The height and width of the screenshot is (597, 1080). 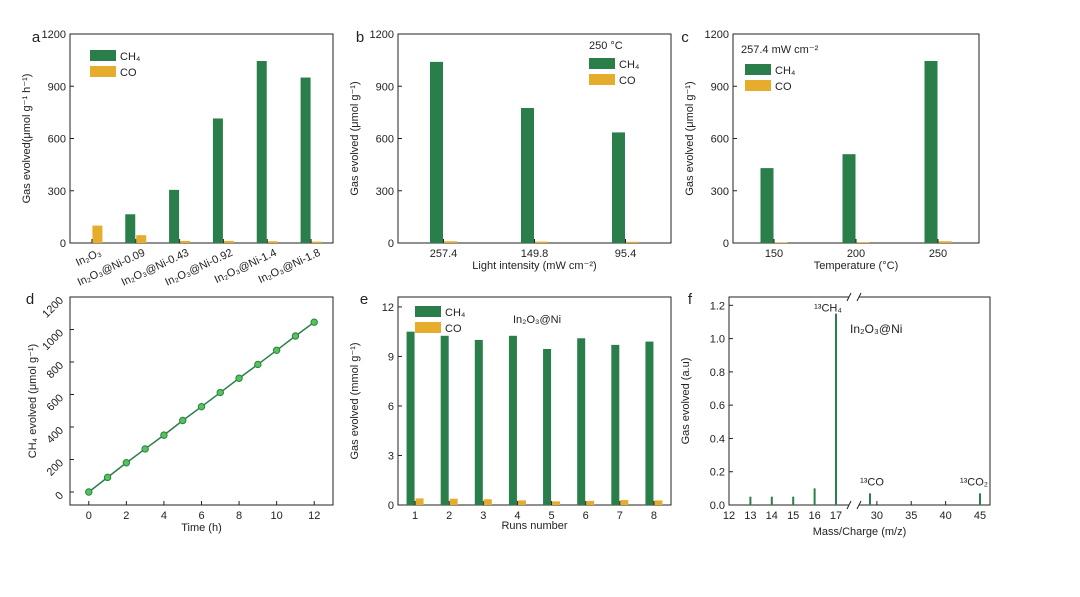 What do you see at coordinates (126, 516) in the screenshot?
I see `x-tick-label: 2` at bounding box center [126, 516].